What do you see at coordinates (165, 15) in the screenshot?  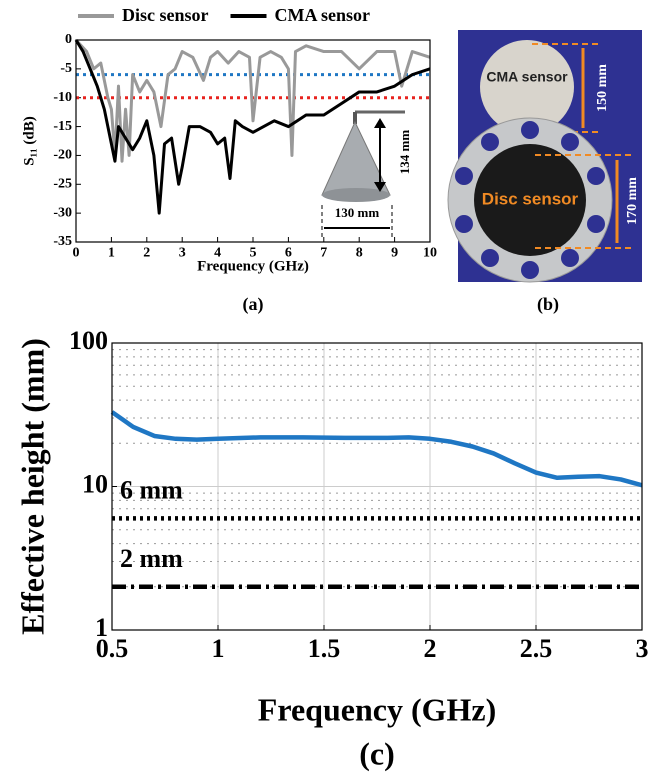 I see `legend-label: Disc sensor` at bounding box center [165, 15].